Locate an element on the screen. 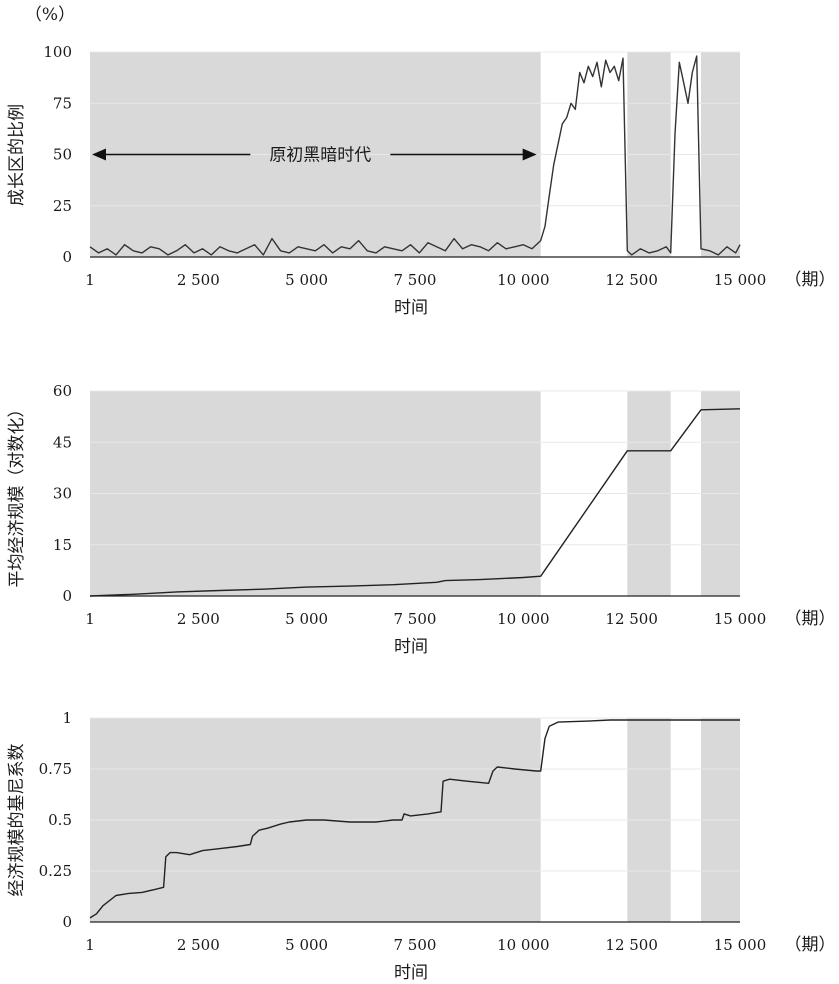 This screenshot has height=984, width=839. chart-1-x-tick-label-3: 5 000 is located at coordinates (306, 280).